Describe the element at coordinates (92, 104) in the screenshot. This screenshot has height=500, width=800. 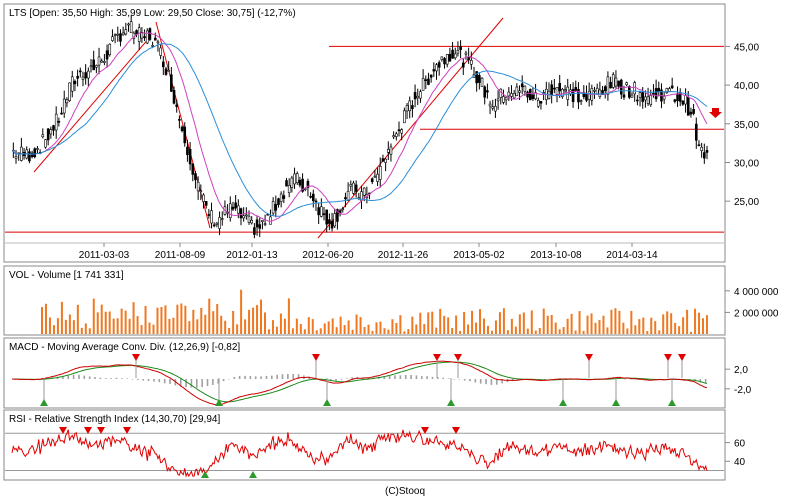
I see `uptrend-line` at that location.